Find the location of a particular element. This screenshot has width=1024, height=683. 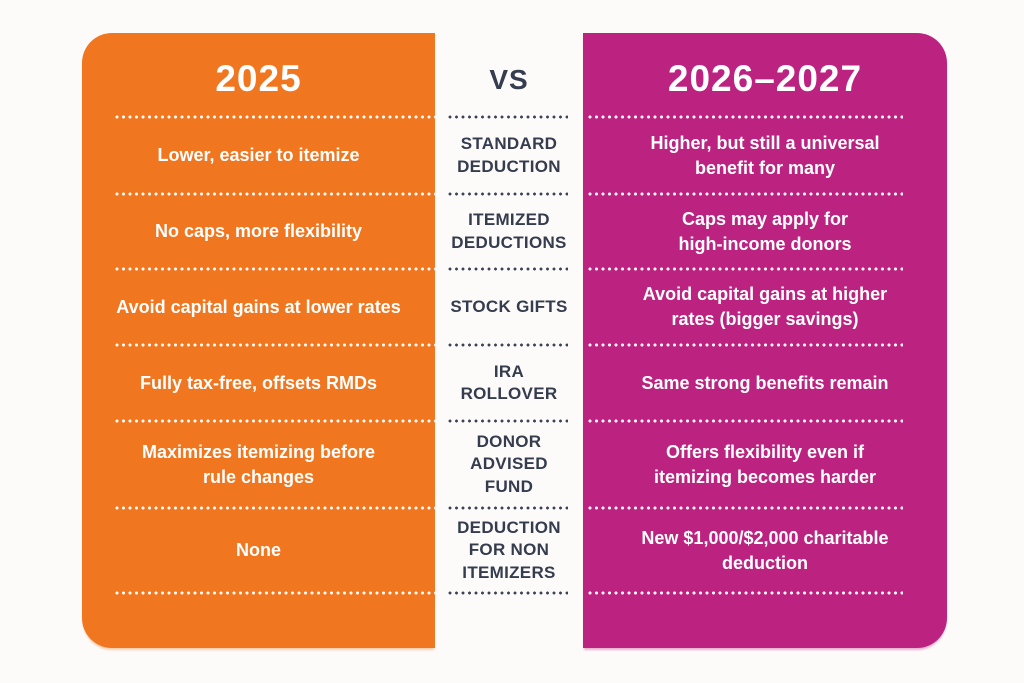

card-2025-title: 2025 is located at coordinates (258, 78).